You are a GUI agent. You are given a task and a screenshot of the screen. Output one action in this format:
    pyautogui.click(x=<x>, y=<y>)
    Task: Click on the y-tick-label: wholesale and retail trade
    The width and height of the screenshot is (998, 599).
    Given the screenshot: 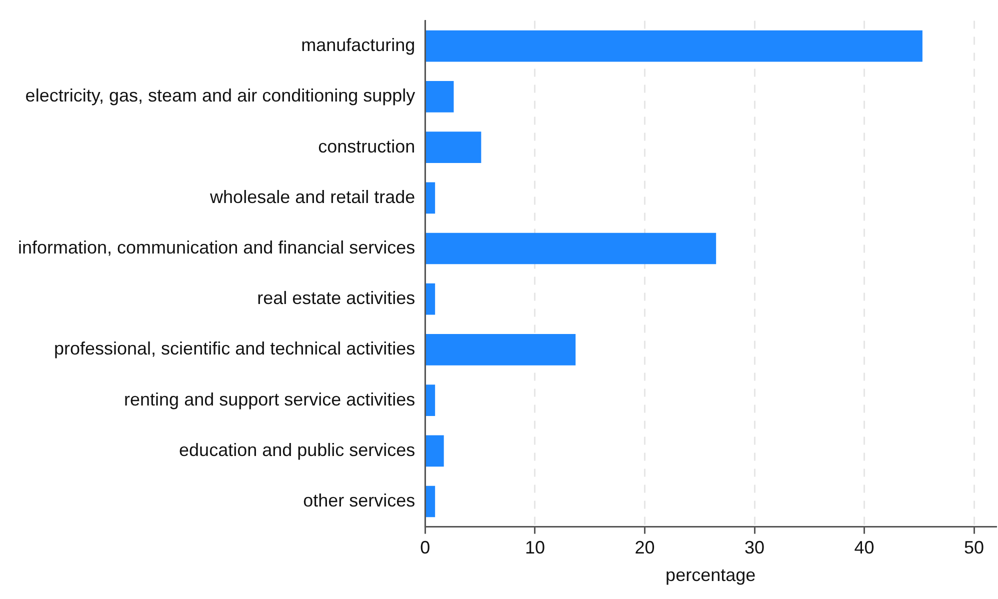 What is the action you would take?
    pyautogui.click(x=312, y=196)
    